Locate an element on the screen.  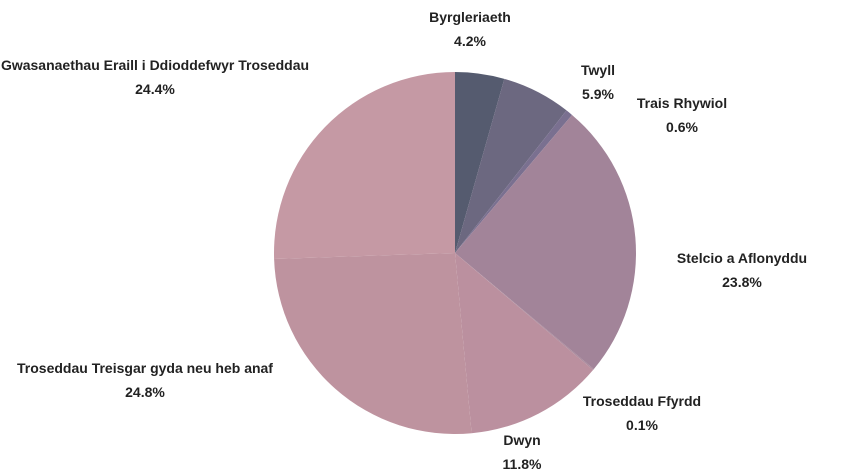
category-label: Stelcio a Aflonyddu is located at coordinates (742, 258).